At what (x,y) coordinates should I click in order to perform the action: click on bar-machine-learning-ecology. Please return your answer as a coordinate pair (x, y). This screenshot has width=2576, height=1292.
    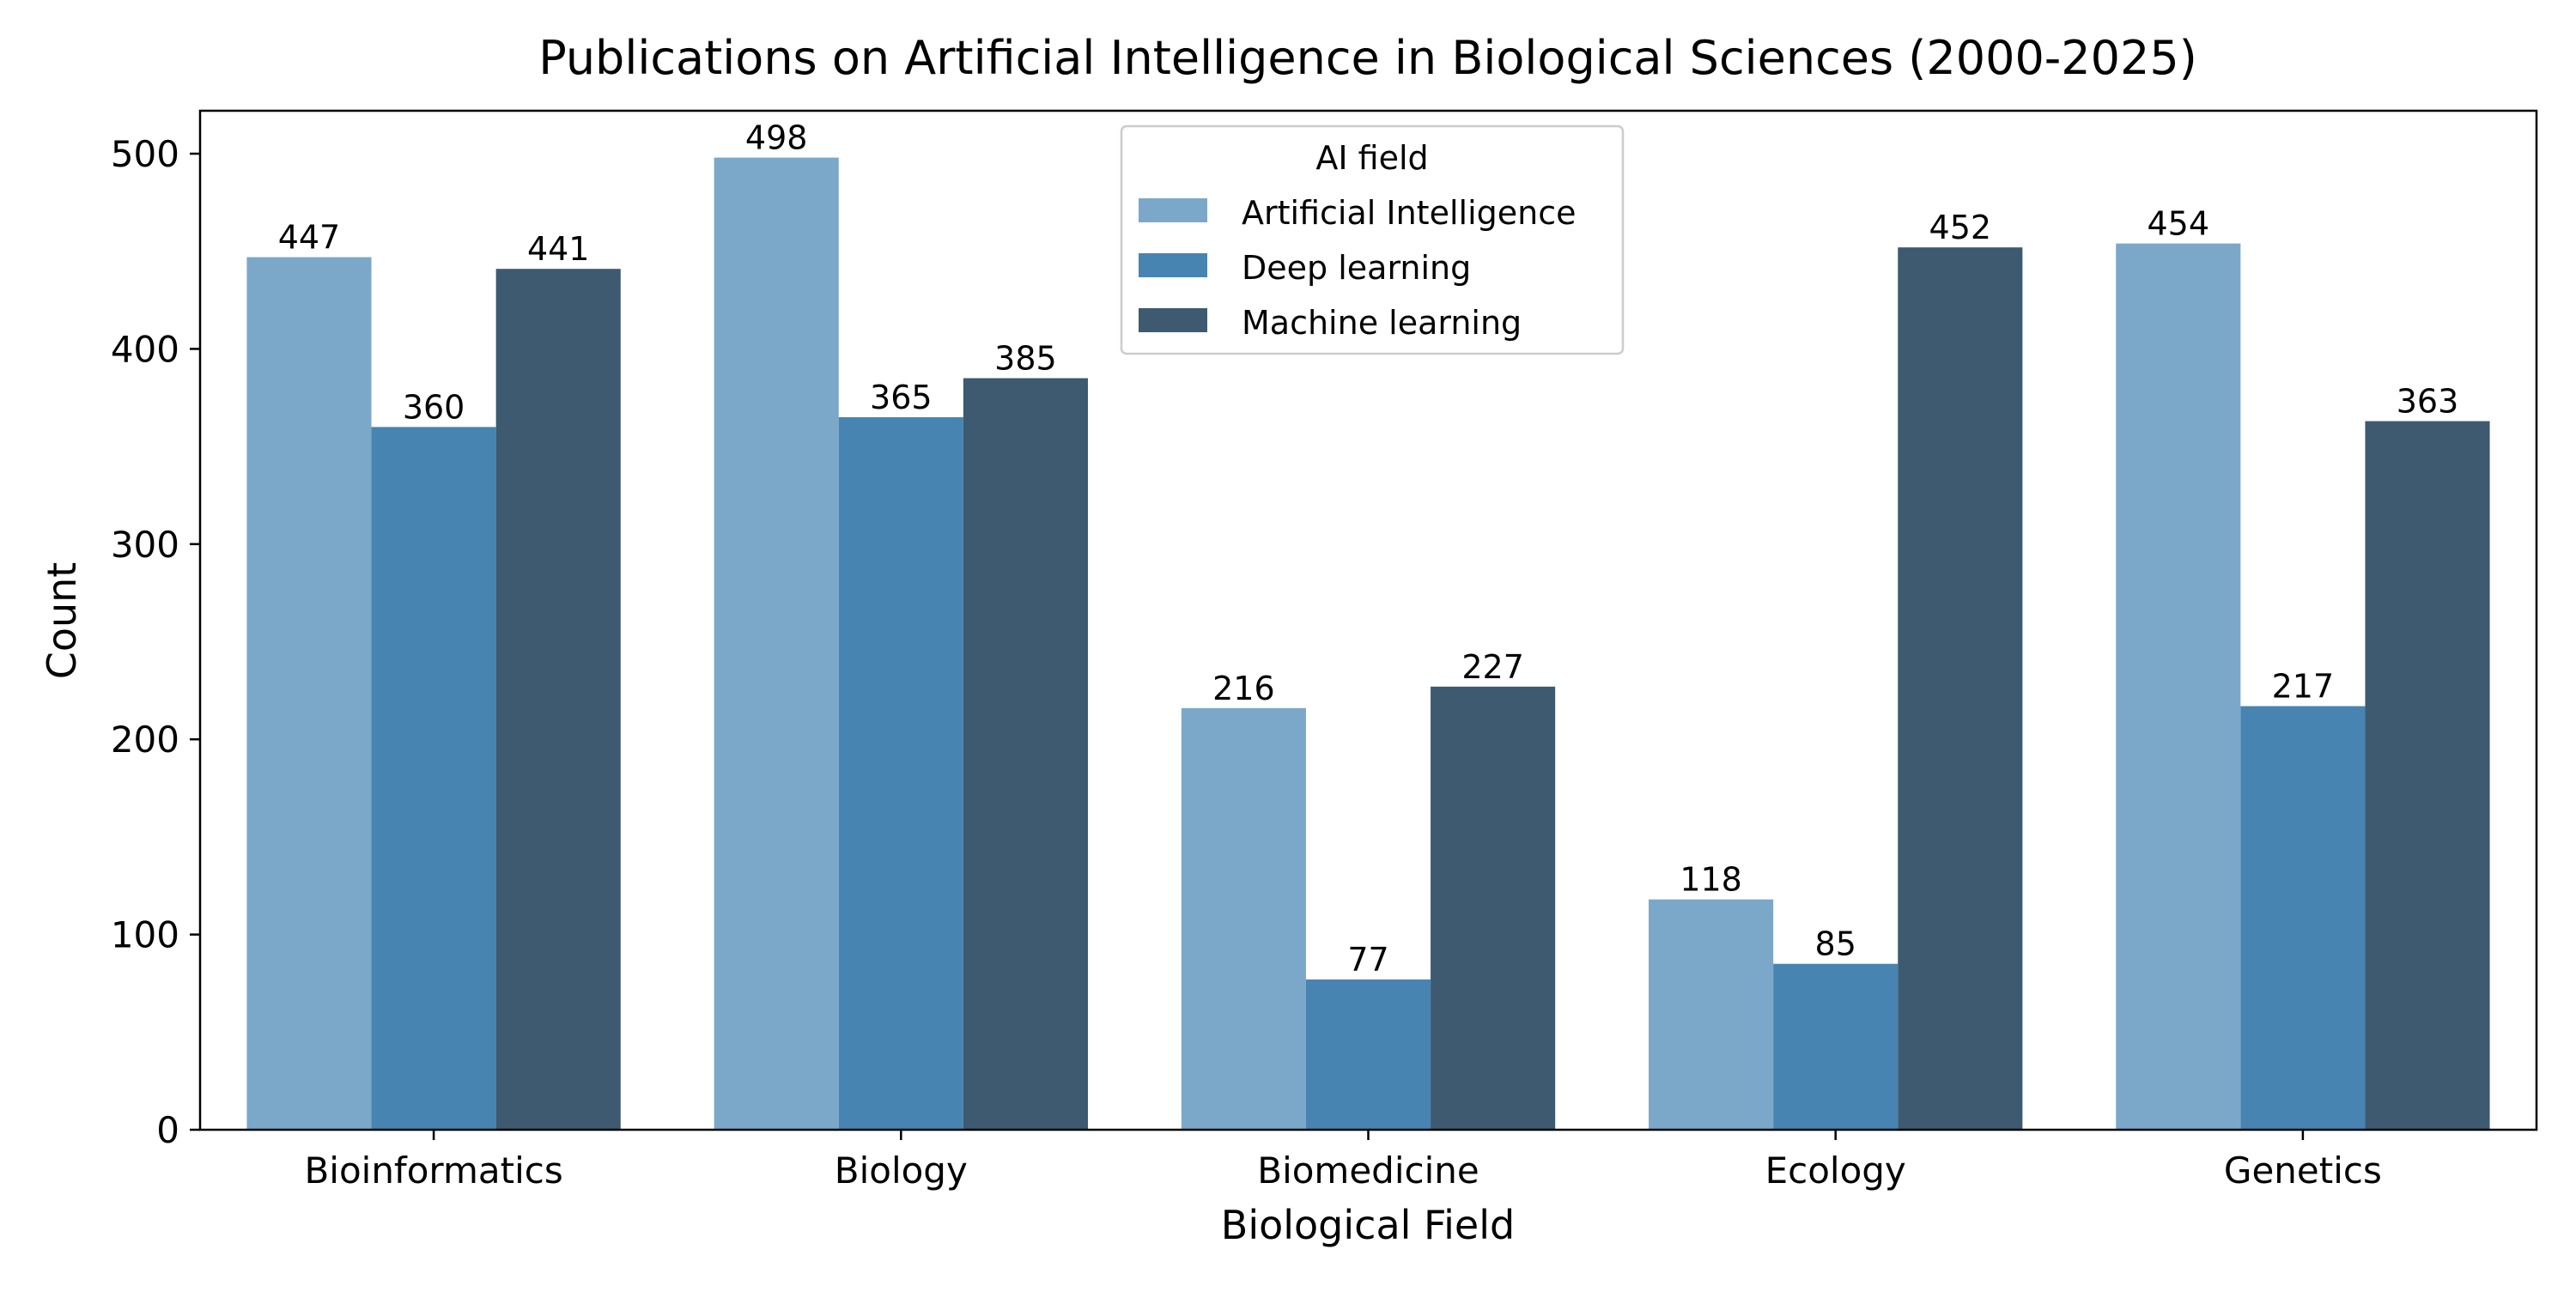
    Looking at the image, I should click on (1960, 688).